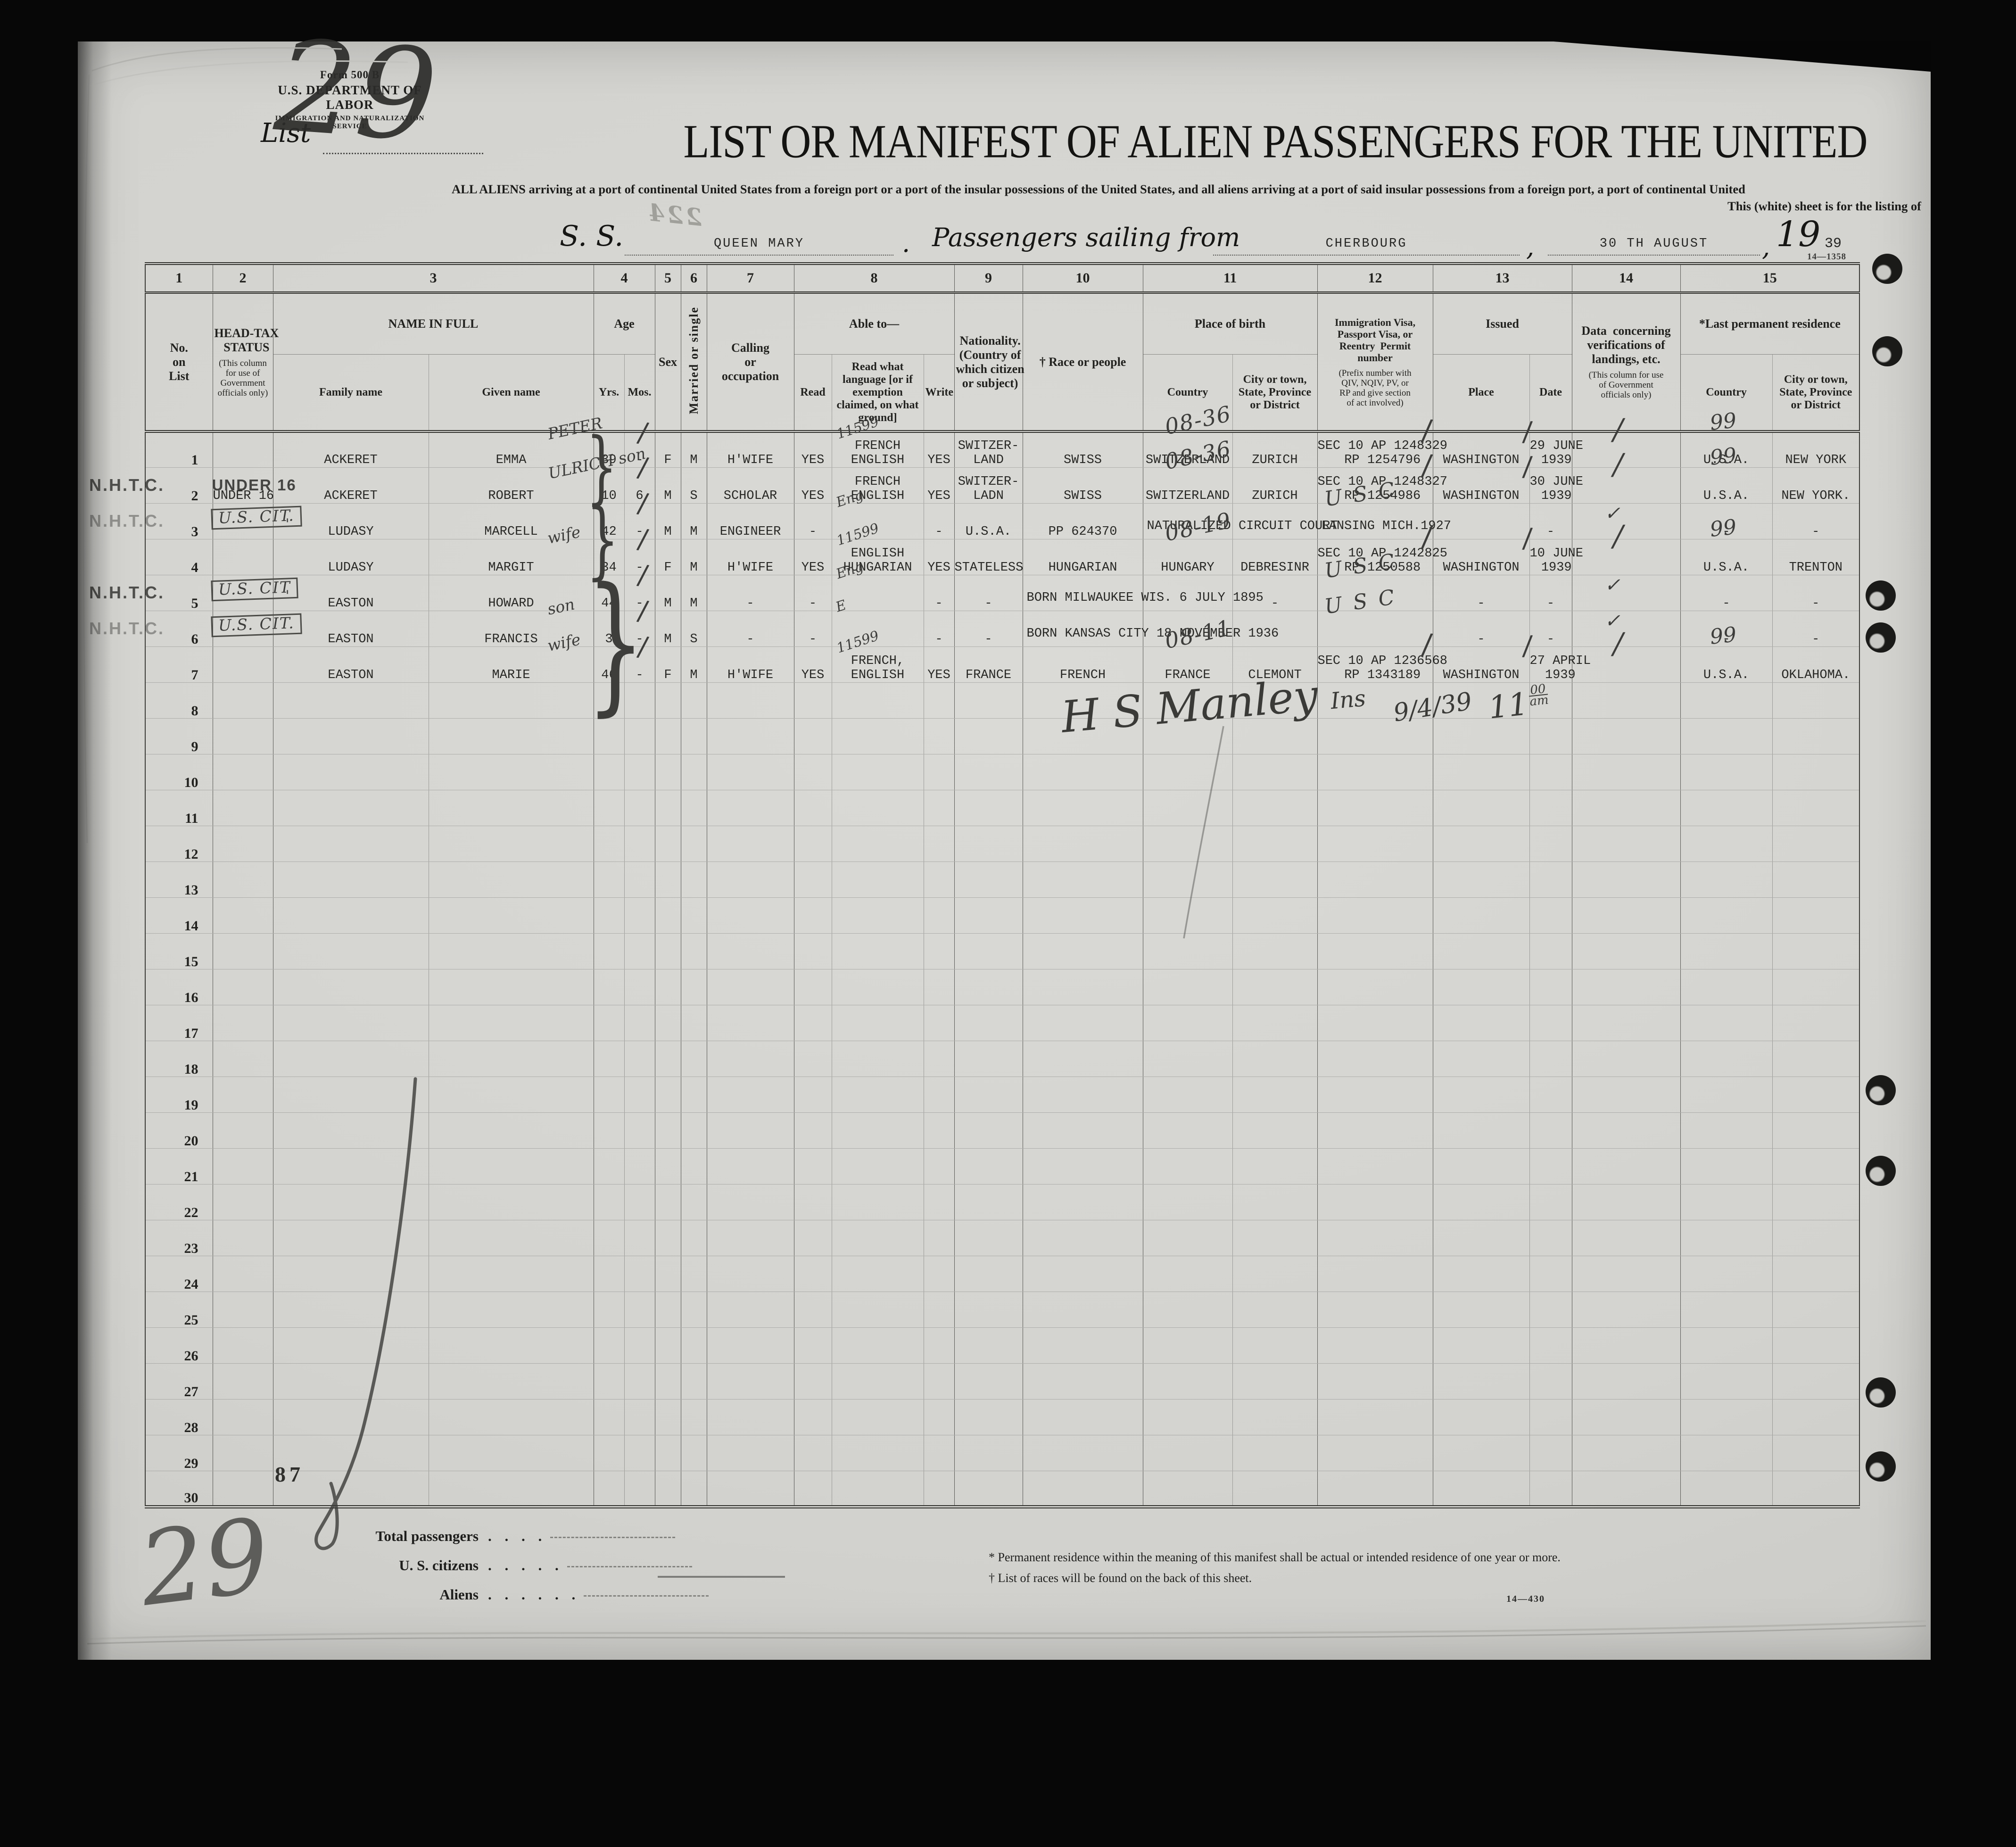 This screenshot has width=2016, height=1847. What do you see at coordinates (1003, 1023) in the screenshot?
I see `passenger-row: 17` at bounding box center [1003, 1023].